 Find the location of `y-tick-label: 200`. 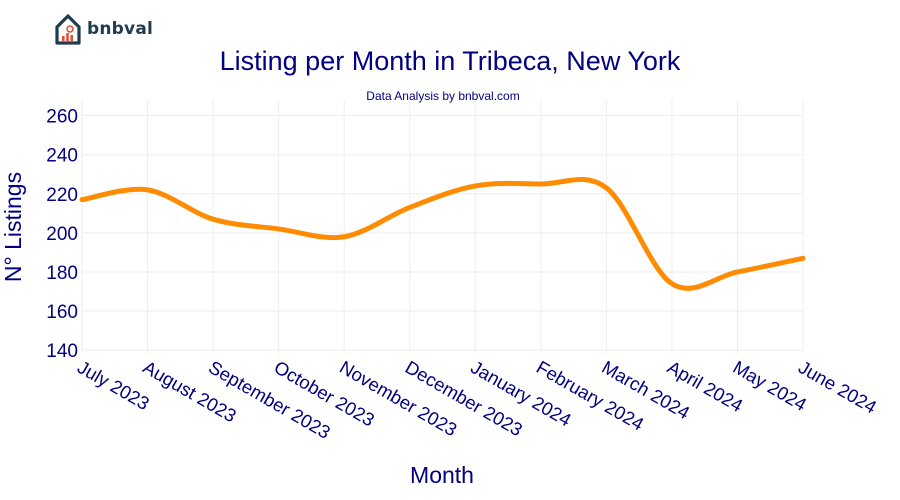

y-tick-label: 200 is located at coordinates (62, 234).